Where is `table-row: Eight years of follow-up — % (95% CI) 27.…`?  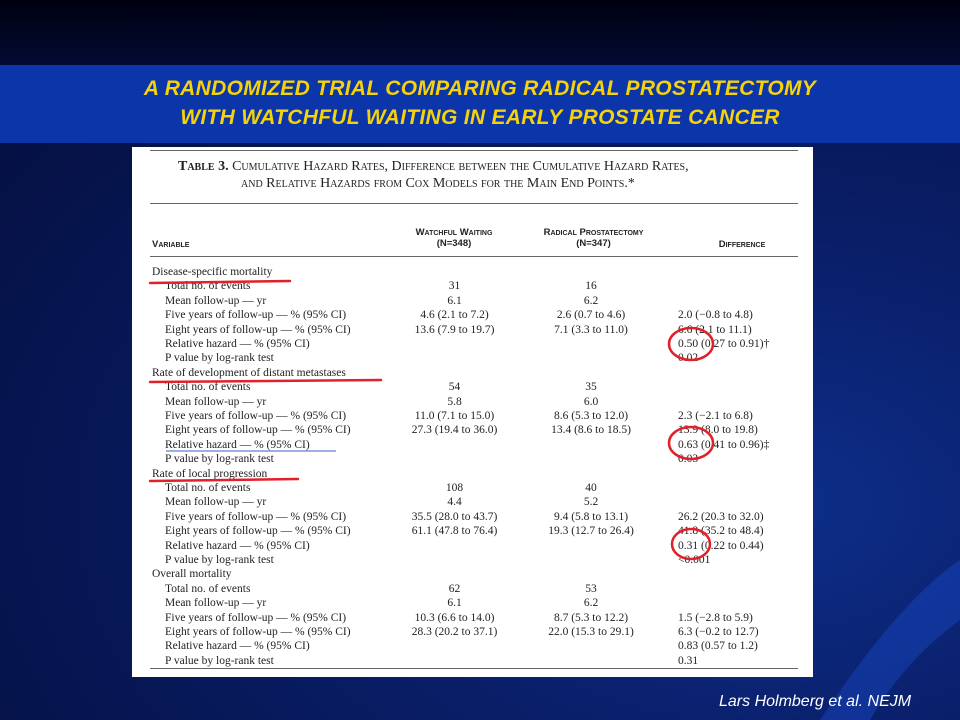 table-row: Eight years of follow-up — % (95% CI) 27.… is located at coordinates (472, 430).